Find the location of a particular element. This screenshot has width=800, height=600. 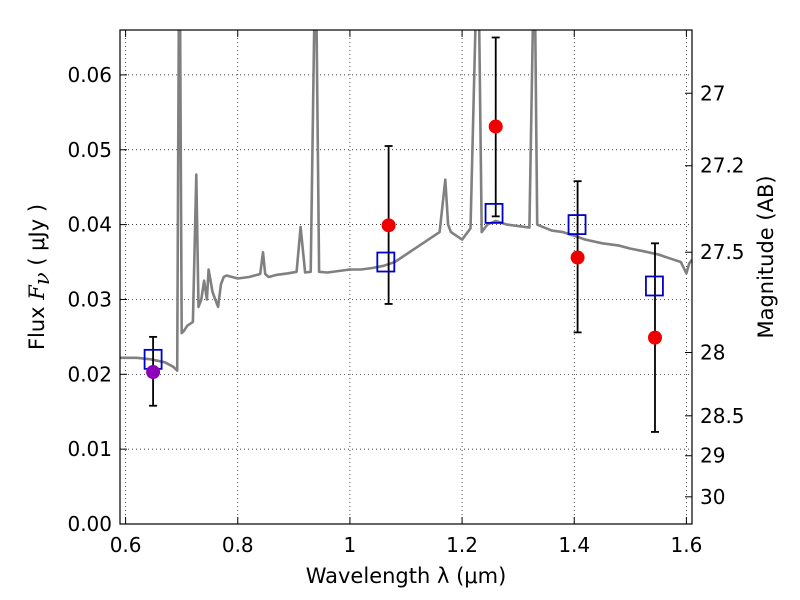

mag-tick-label: 29 is located at coordinates (712, 456).